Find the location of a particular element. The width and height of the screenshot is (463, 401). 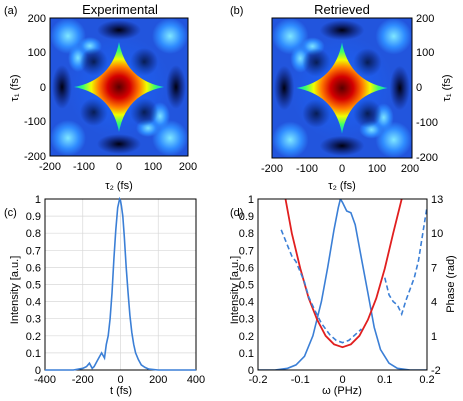

panel-c-ylabel: Intensity [a.u.] is located at coordinates (15, 290).